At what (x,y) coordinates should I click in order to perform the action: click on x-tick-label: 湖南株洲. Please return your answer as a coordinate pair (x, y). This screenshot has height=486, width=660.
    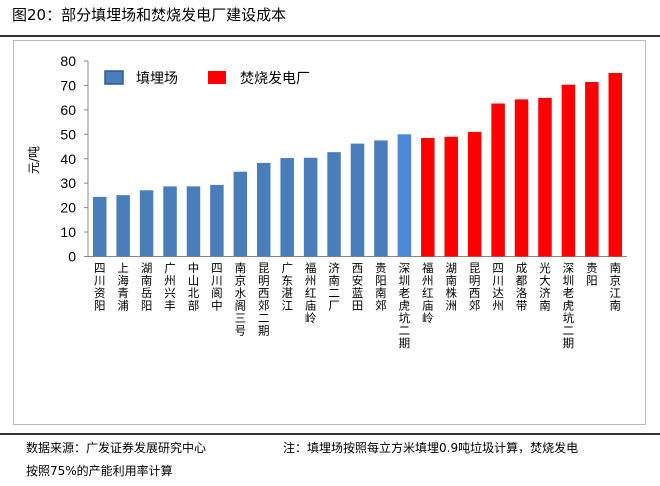
    Looking at the image, I should click on (451, 287).